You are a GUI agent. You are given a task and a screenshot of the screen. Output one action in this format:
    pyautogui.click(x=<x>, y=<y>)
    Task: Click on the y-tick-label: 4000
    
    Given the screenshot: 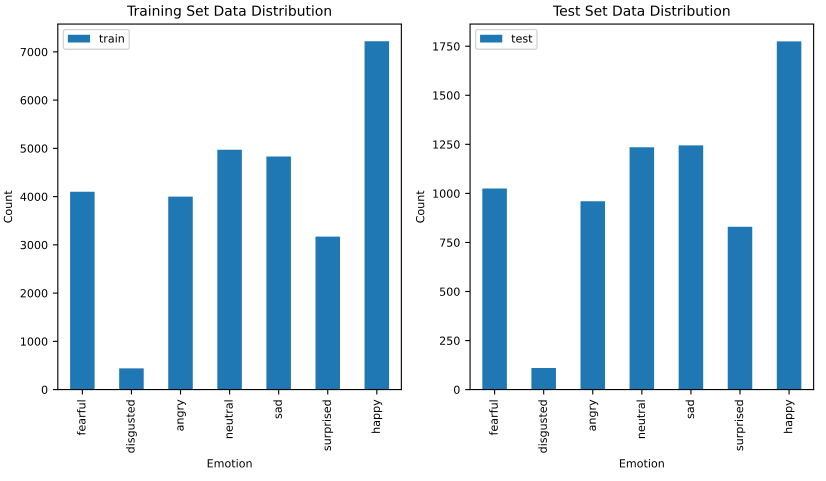 What is the action you would take?
    pyautogui.click(x=34, y=196)
    